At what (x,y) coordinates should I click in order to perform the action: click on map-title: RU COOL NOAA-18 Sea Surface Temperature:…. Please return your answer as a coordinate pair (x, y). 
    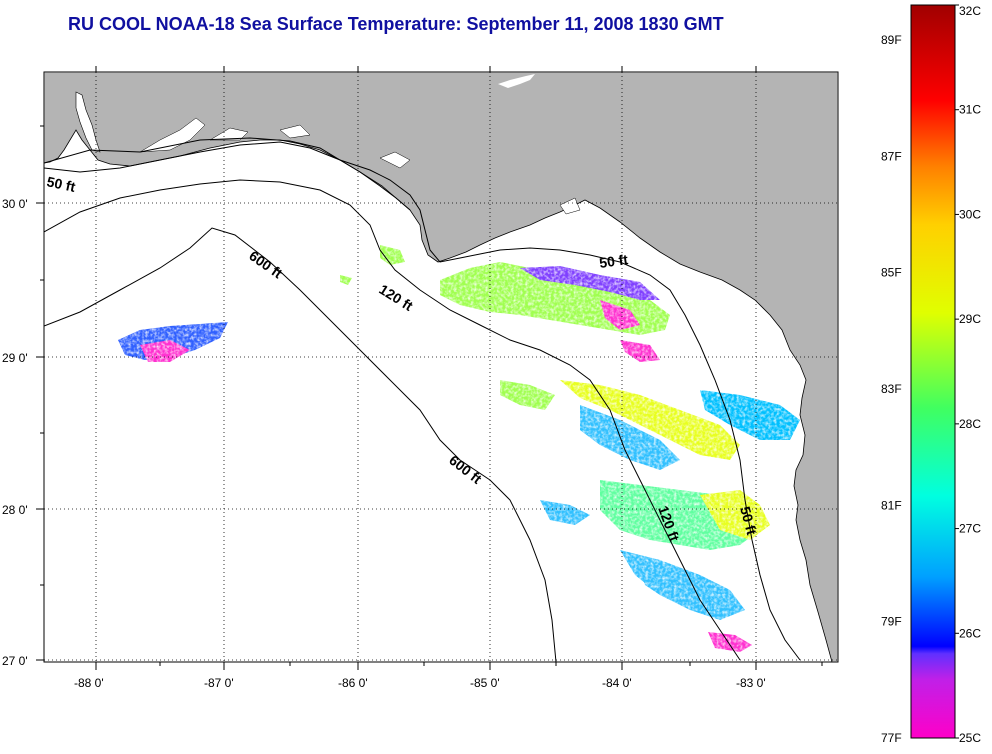
    Looking at the image, I should click on (396, 24).